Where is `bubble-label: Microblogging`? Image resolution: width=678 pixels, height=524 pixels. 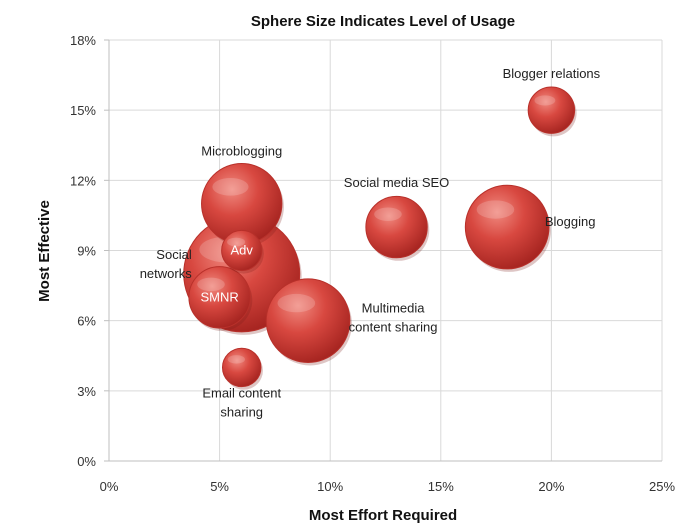 bubble-label: Microblogging is located at coordinates (241, 151).